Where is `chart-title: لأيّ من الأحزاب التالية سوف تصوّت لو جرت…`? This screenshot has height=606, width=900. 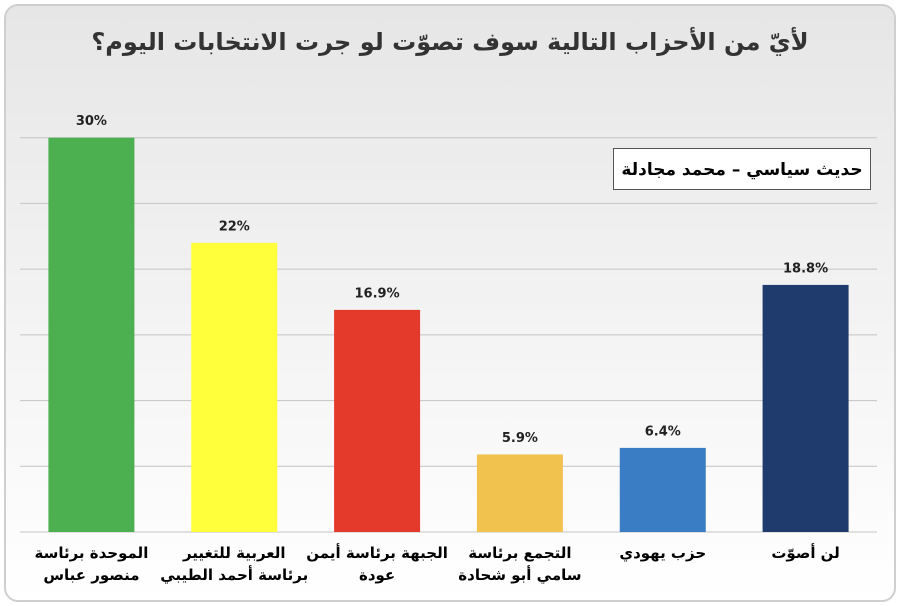 chart-title: لأيّ من الأحزاب التالية سوف تصوّت لو جرت… is located at coordinates (450, 42).